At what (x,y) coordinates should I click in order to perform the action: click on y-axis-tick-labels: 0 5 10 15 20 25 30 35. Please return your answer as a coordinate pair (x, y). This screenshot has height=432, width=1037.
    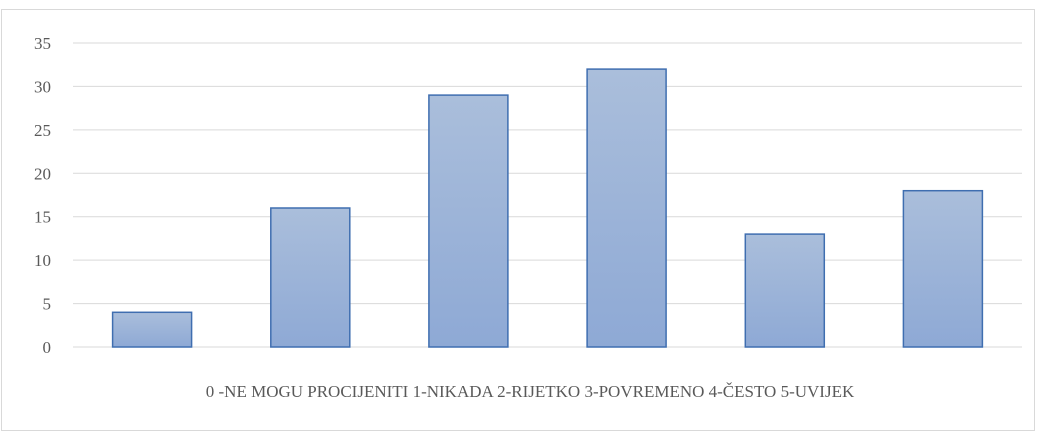
    Looking at the image, I should click on (42, 195).